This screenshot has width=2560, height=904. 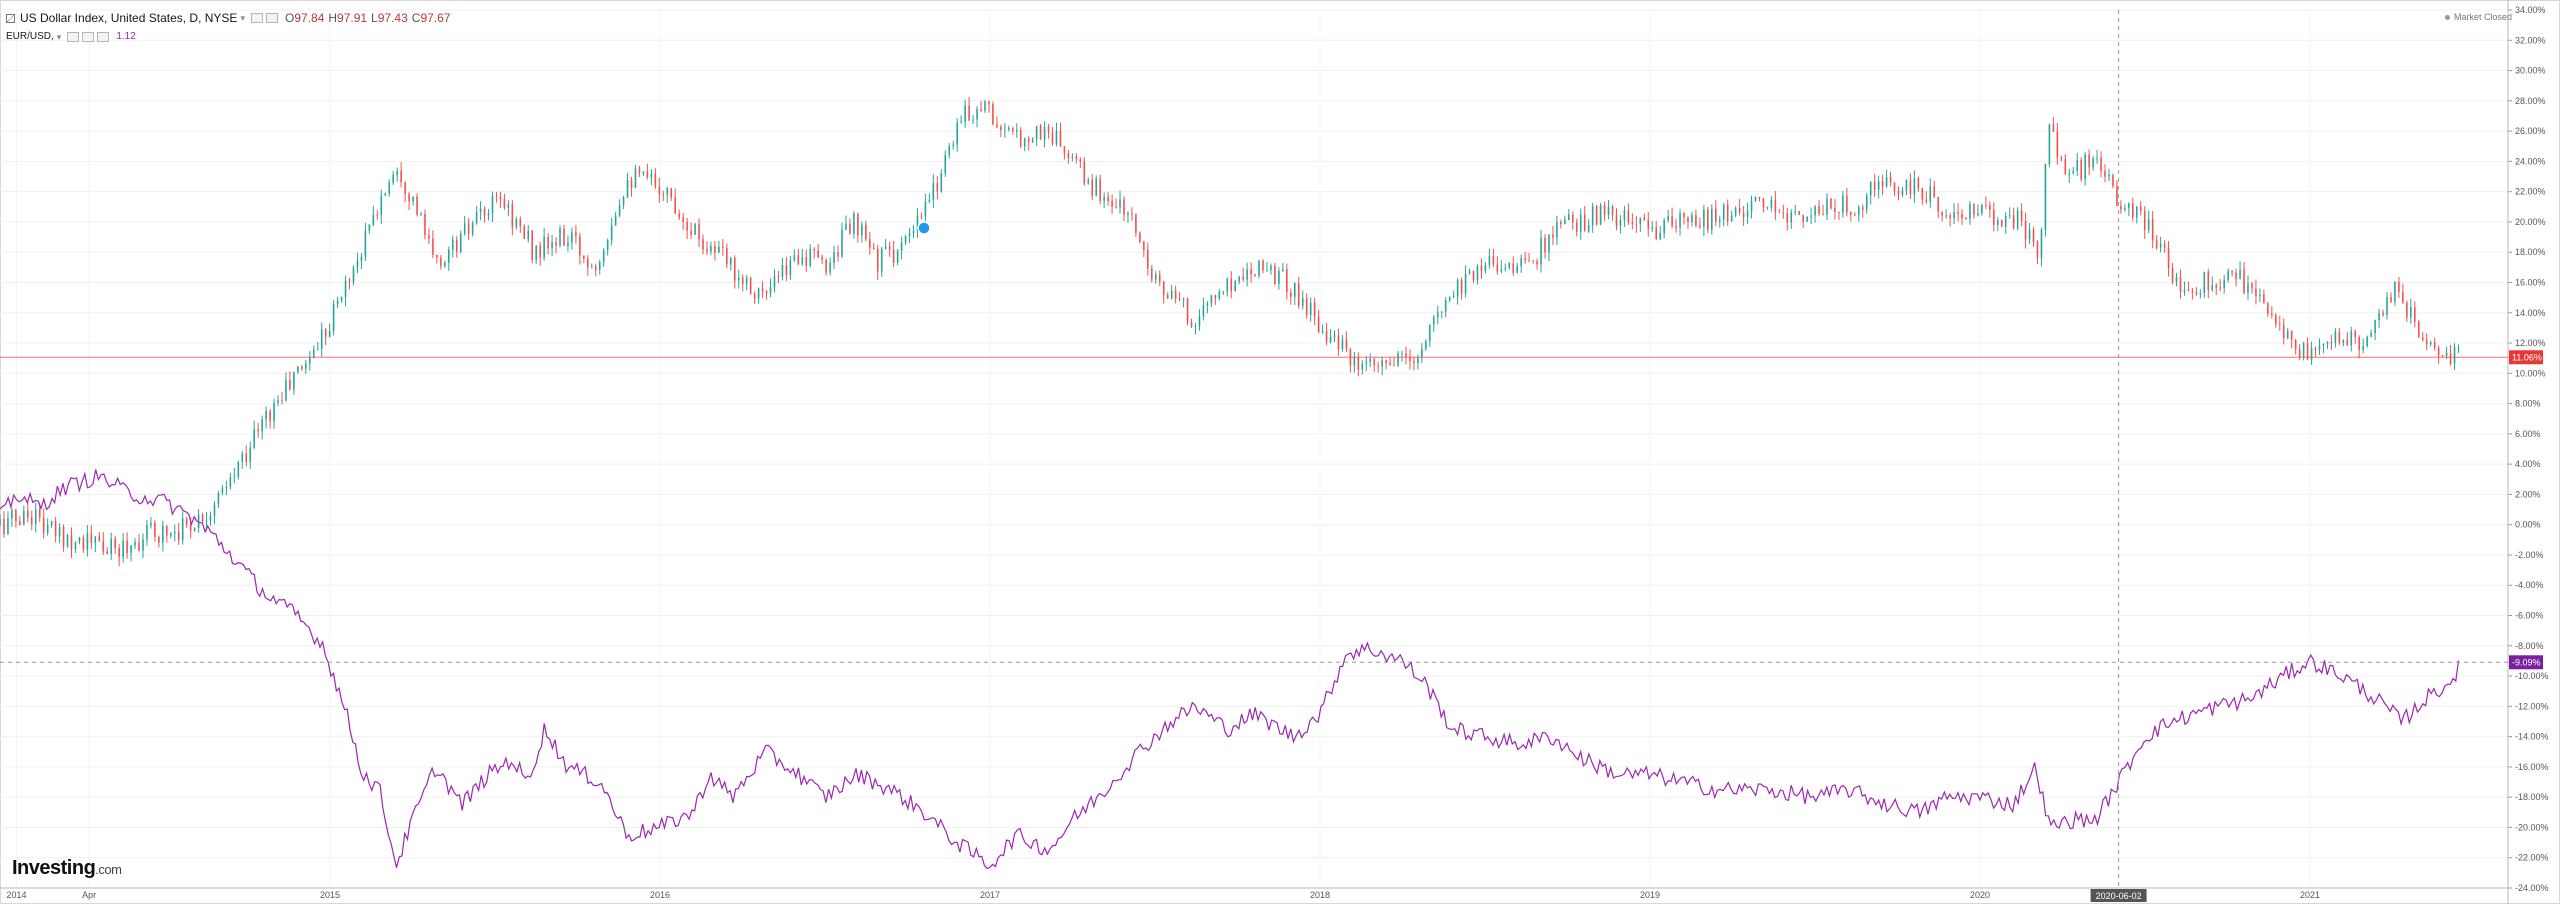 I want to click on compare-eye-icon, so click(x=73, y=37).